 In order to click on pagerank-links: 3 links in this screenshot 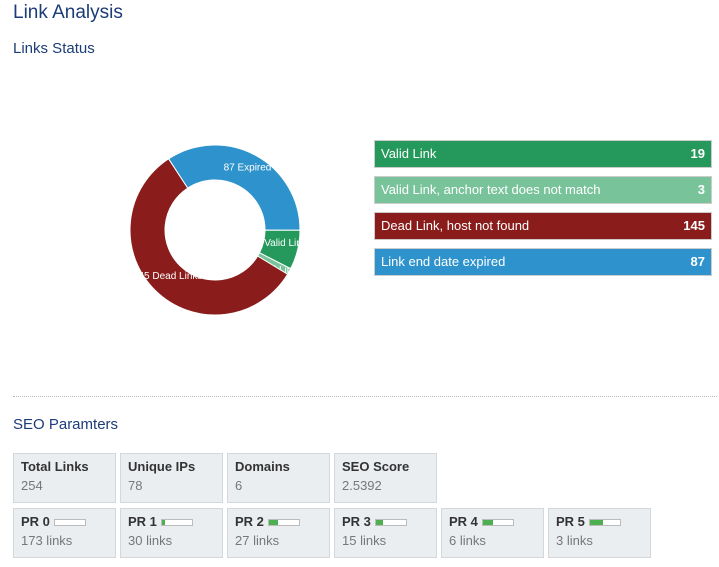, I will do `click(574, 540)`.